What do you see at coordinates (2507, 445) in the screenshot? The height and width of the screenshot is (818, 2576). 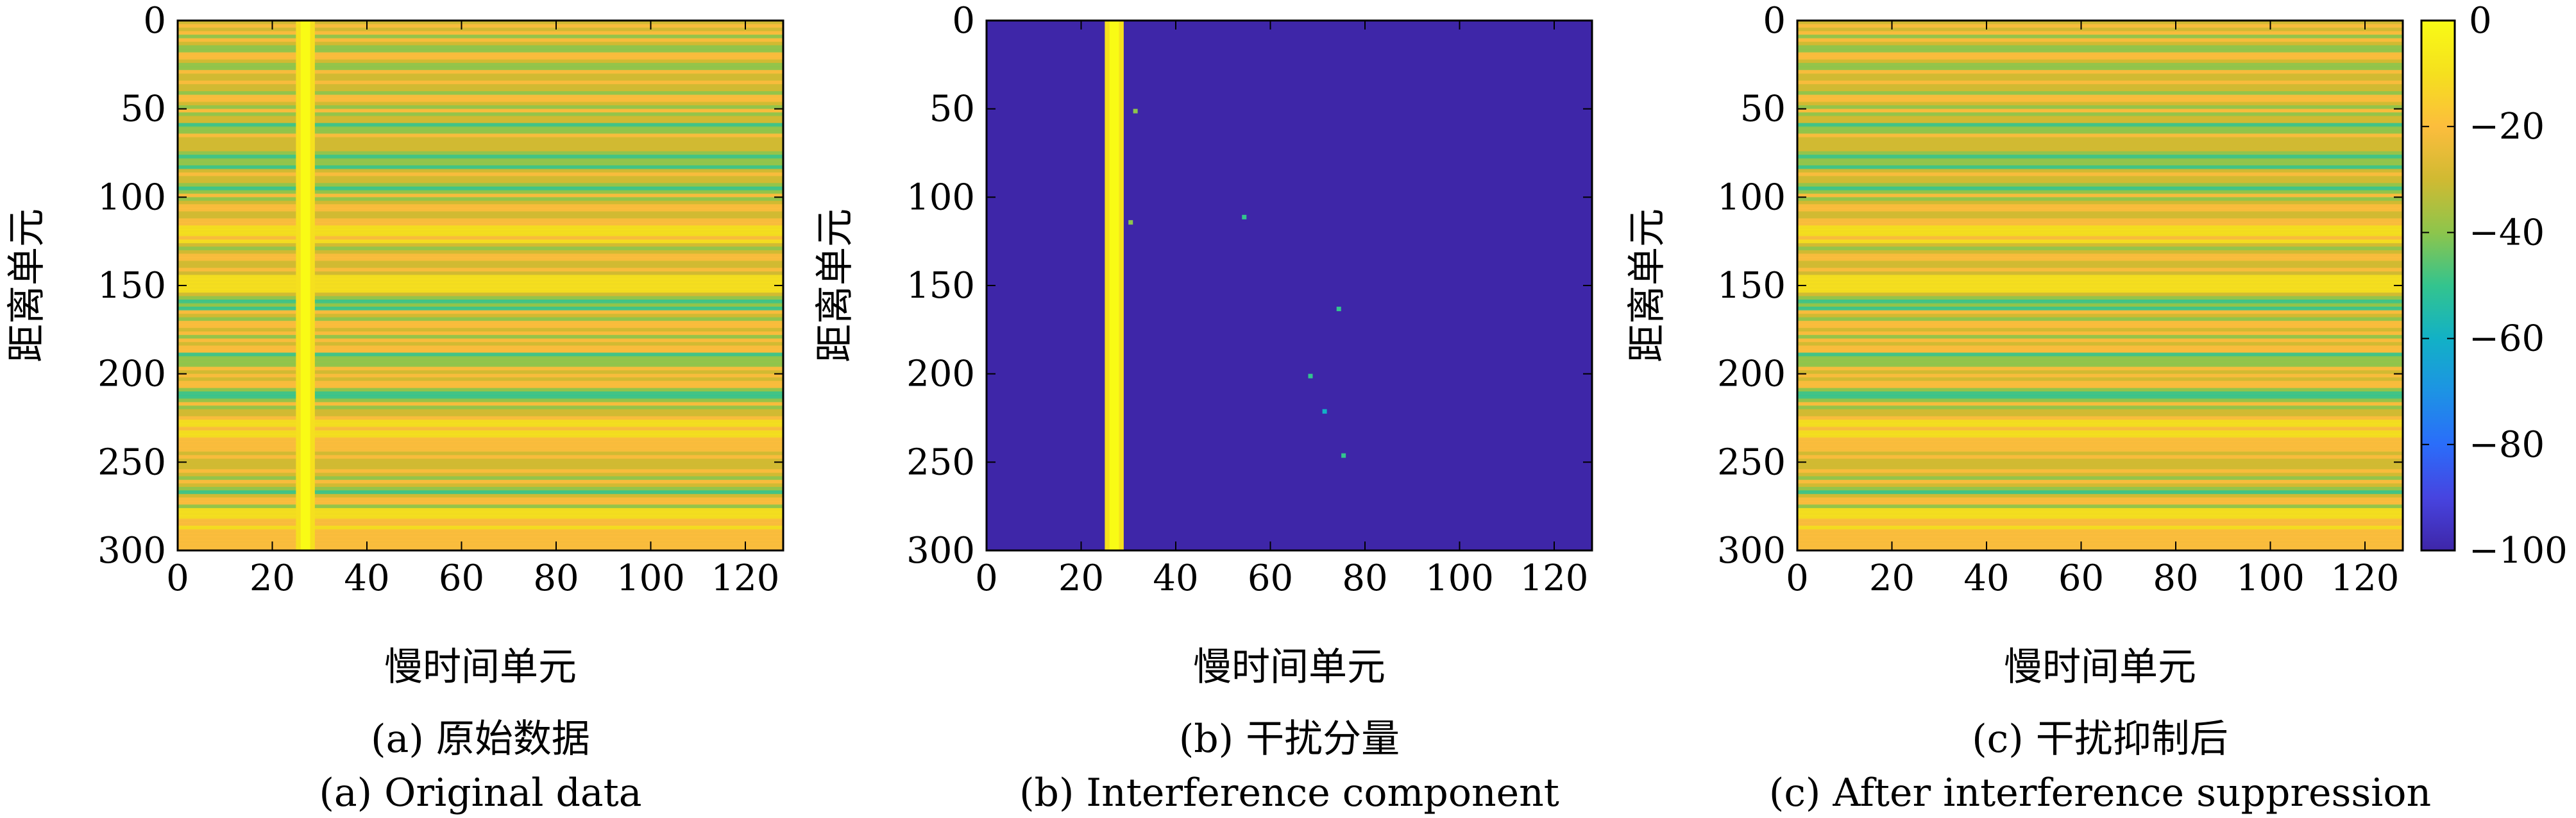 I see `colorbar-tick-label: −80` at bounding box center [2507, 445].